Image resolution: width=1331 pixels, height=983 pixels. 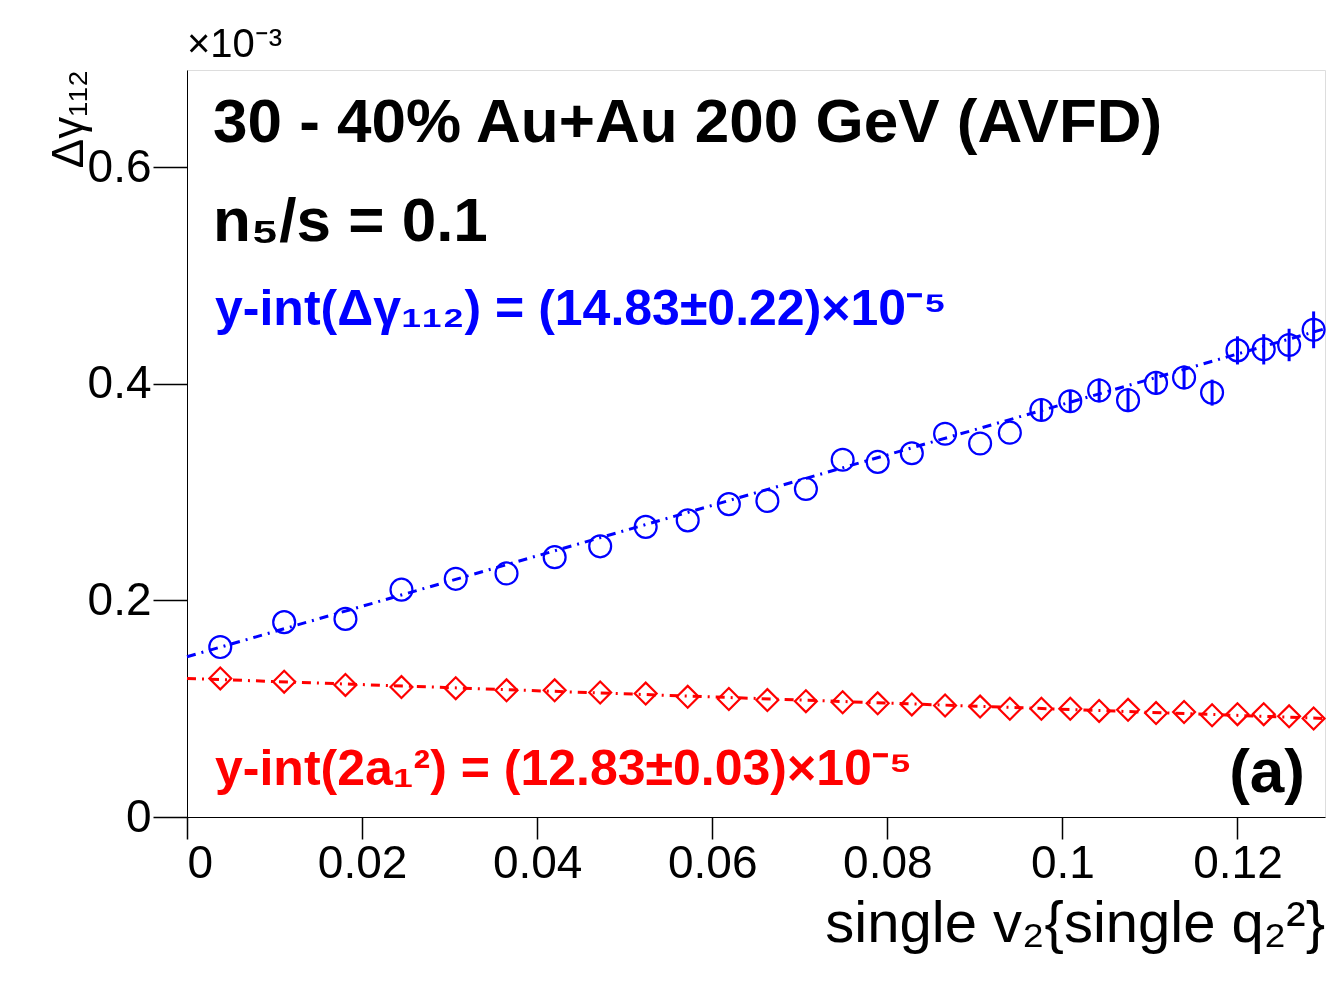 What do you see at coordinates (564, 768) in the screenshot?
I see `series-label: y-int(2a₁²) = (12.83±0.03)×10⁻⁵` at bounding box center [564, 768].